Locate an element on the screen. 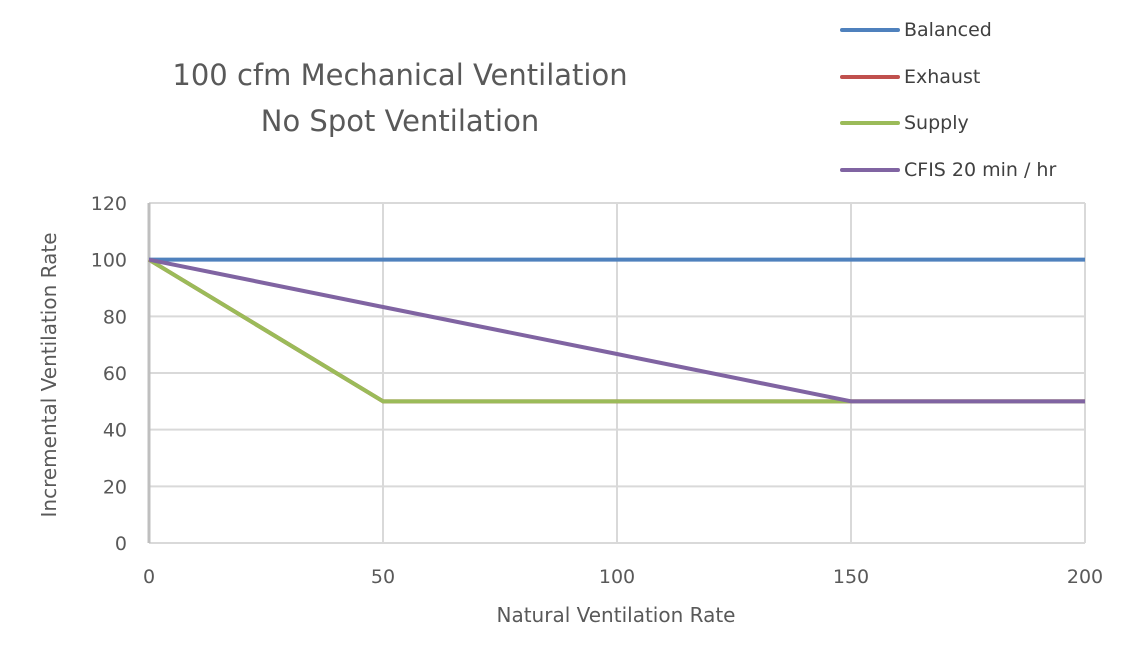  y-tick-label: 120 is located at coordinates (109, 204).